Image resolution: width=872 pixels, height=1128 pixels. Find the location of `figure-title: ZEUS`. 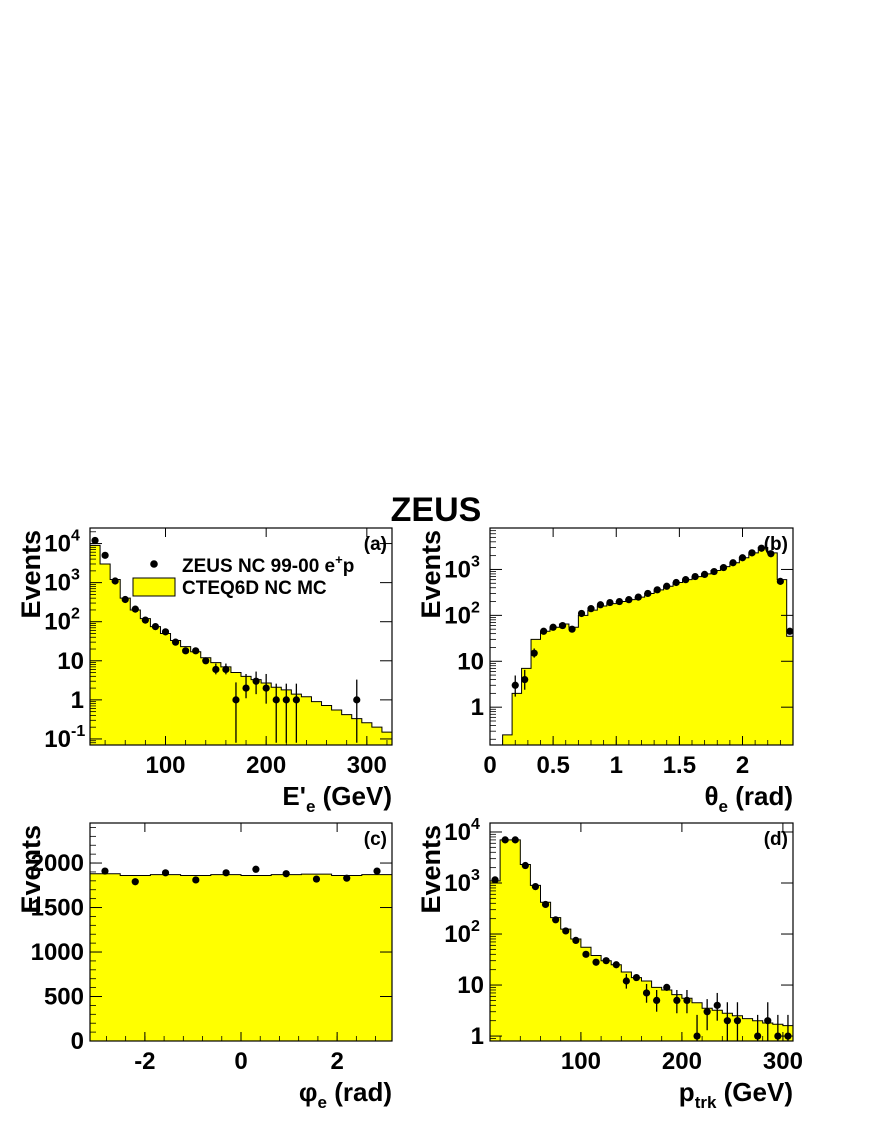

figure-title: ZEUS is located at coordinates (436, 510).